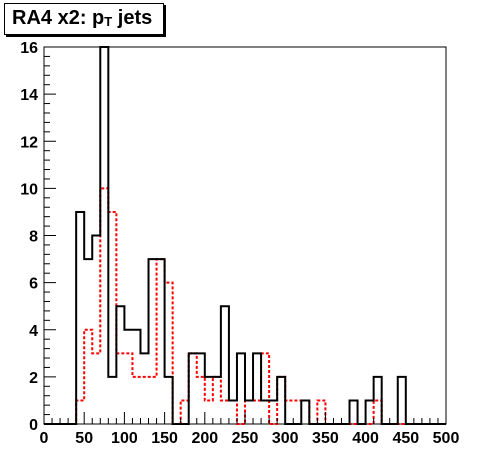 The image size is (496, 472). I want to click on plot-title: RA4 x2: pT jets, so click(84, 19).